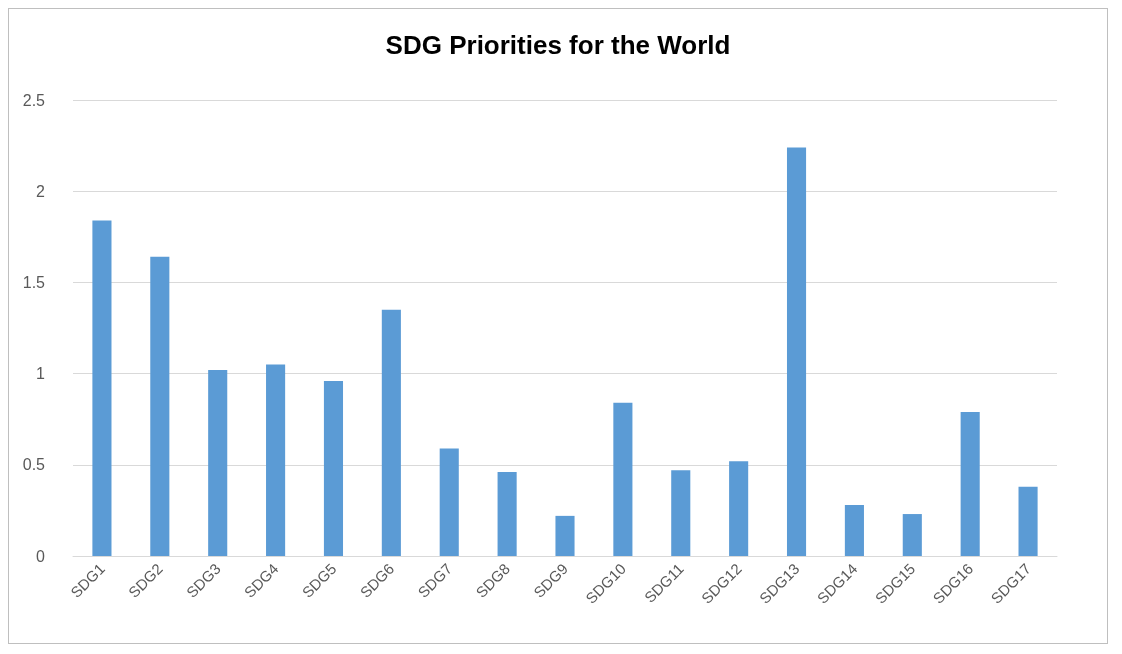 Image resolution: width=1122 pixels, height=654 pixels. I want to click on y-tick-label: 2, so click(41, 191).